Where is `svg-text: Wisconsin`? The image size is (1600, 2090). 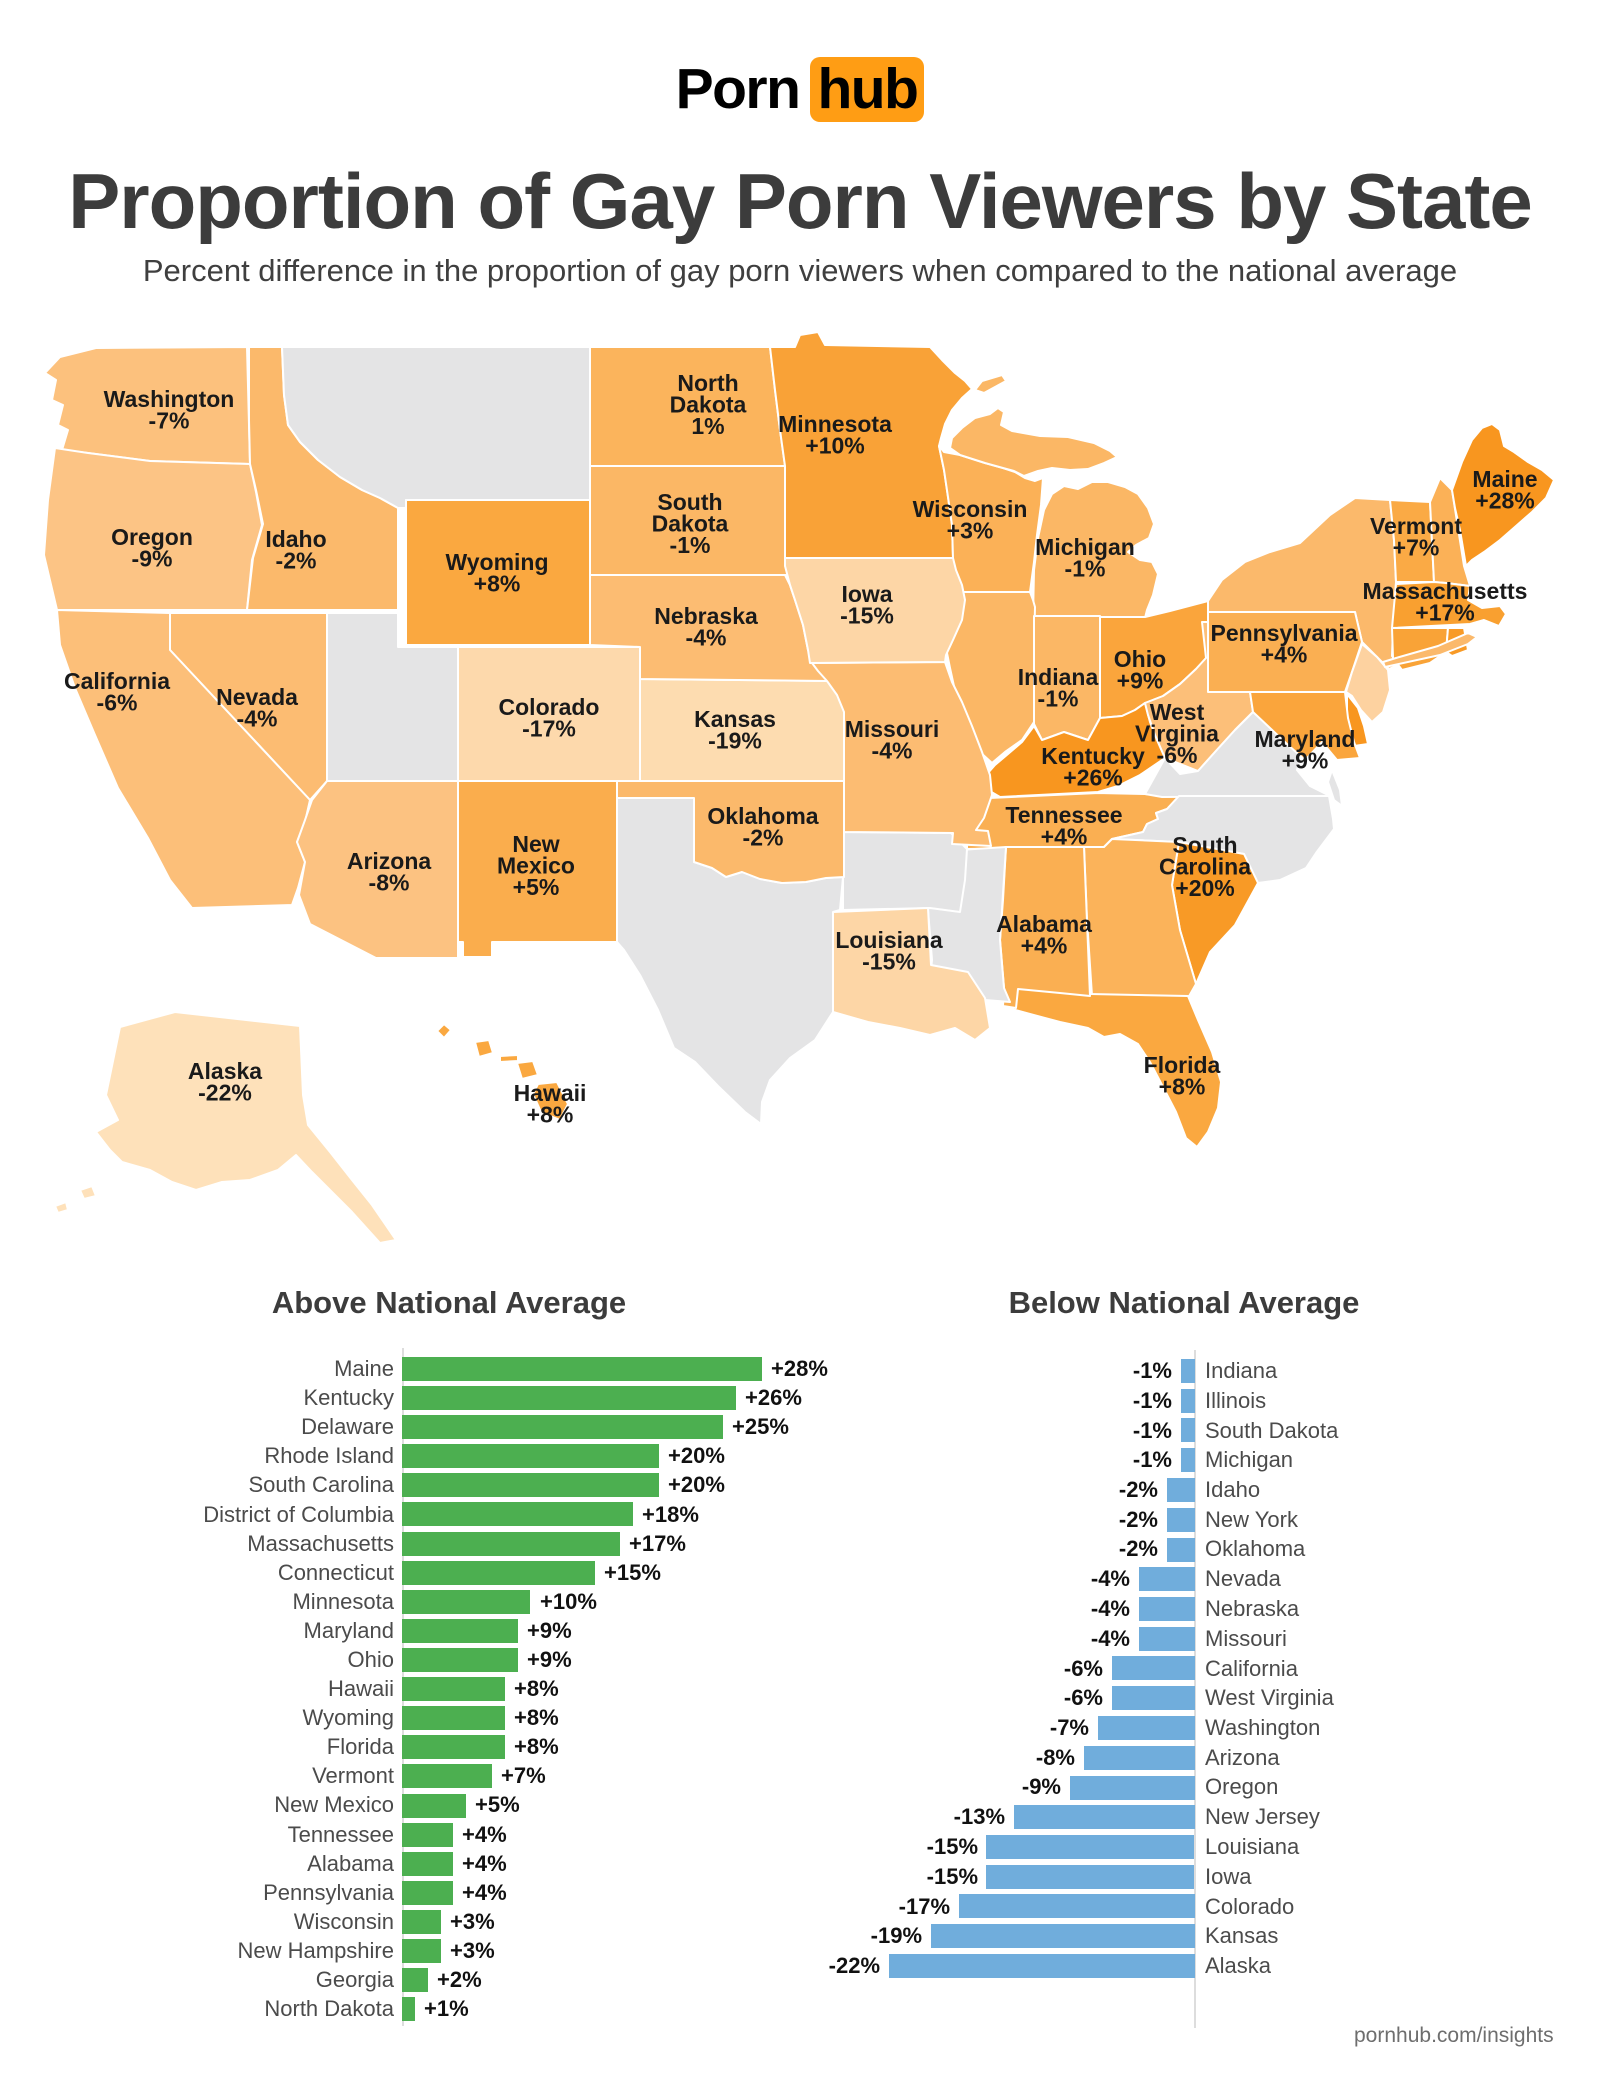 svg-text: Wisconsin is located at coordinates (970, 509).